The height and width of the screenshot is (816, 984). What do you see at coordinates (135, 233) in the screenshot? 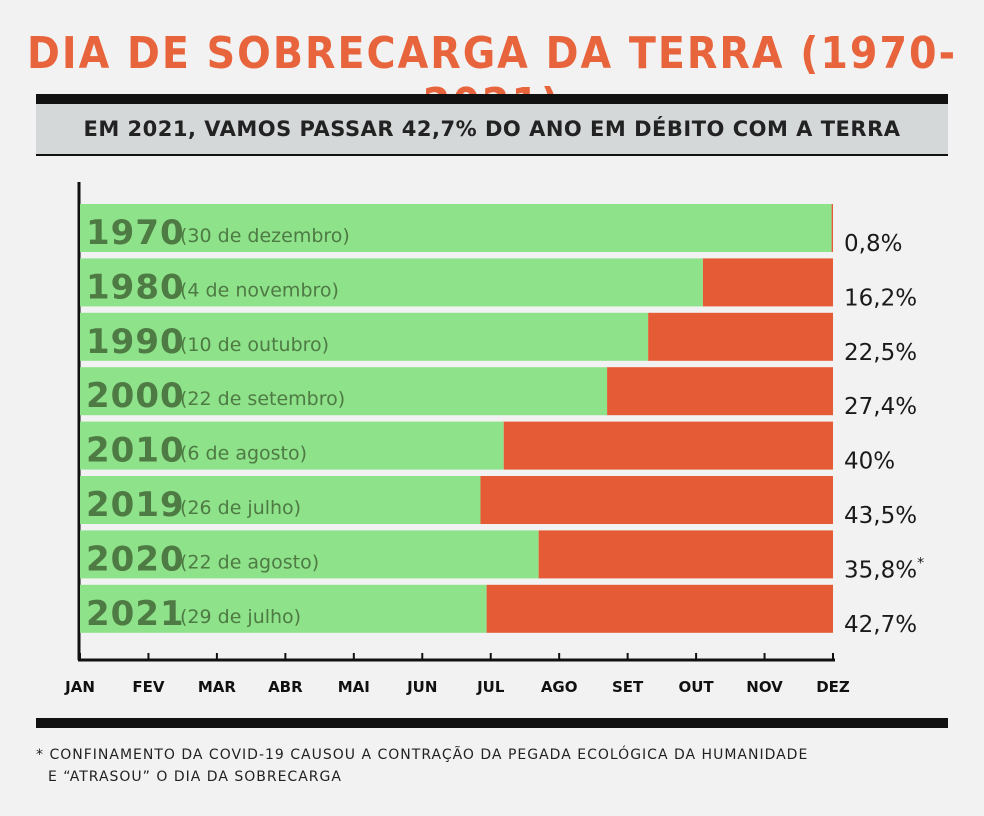
I see `bar-year-label: 1970` at bounding box center [135, 233].